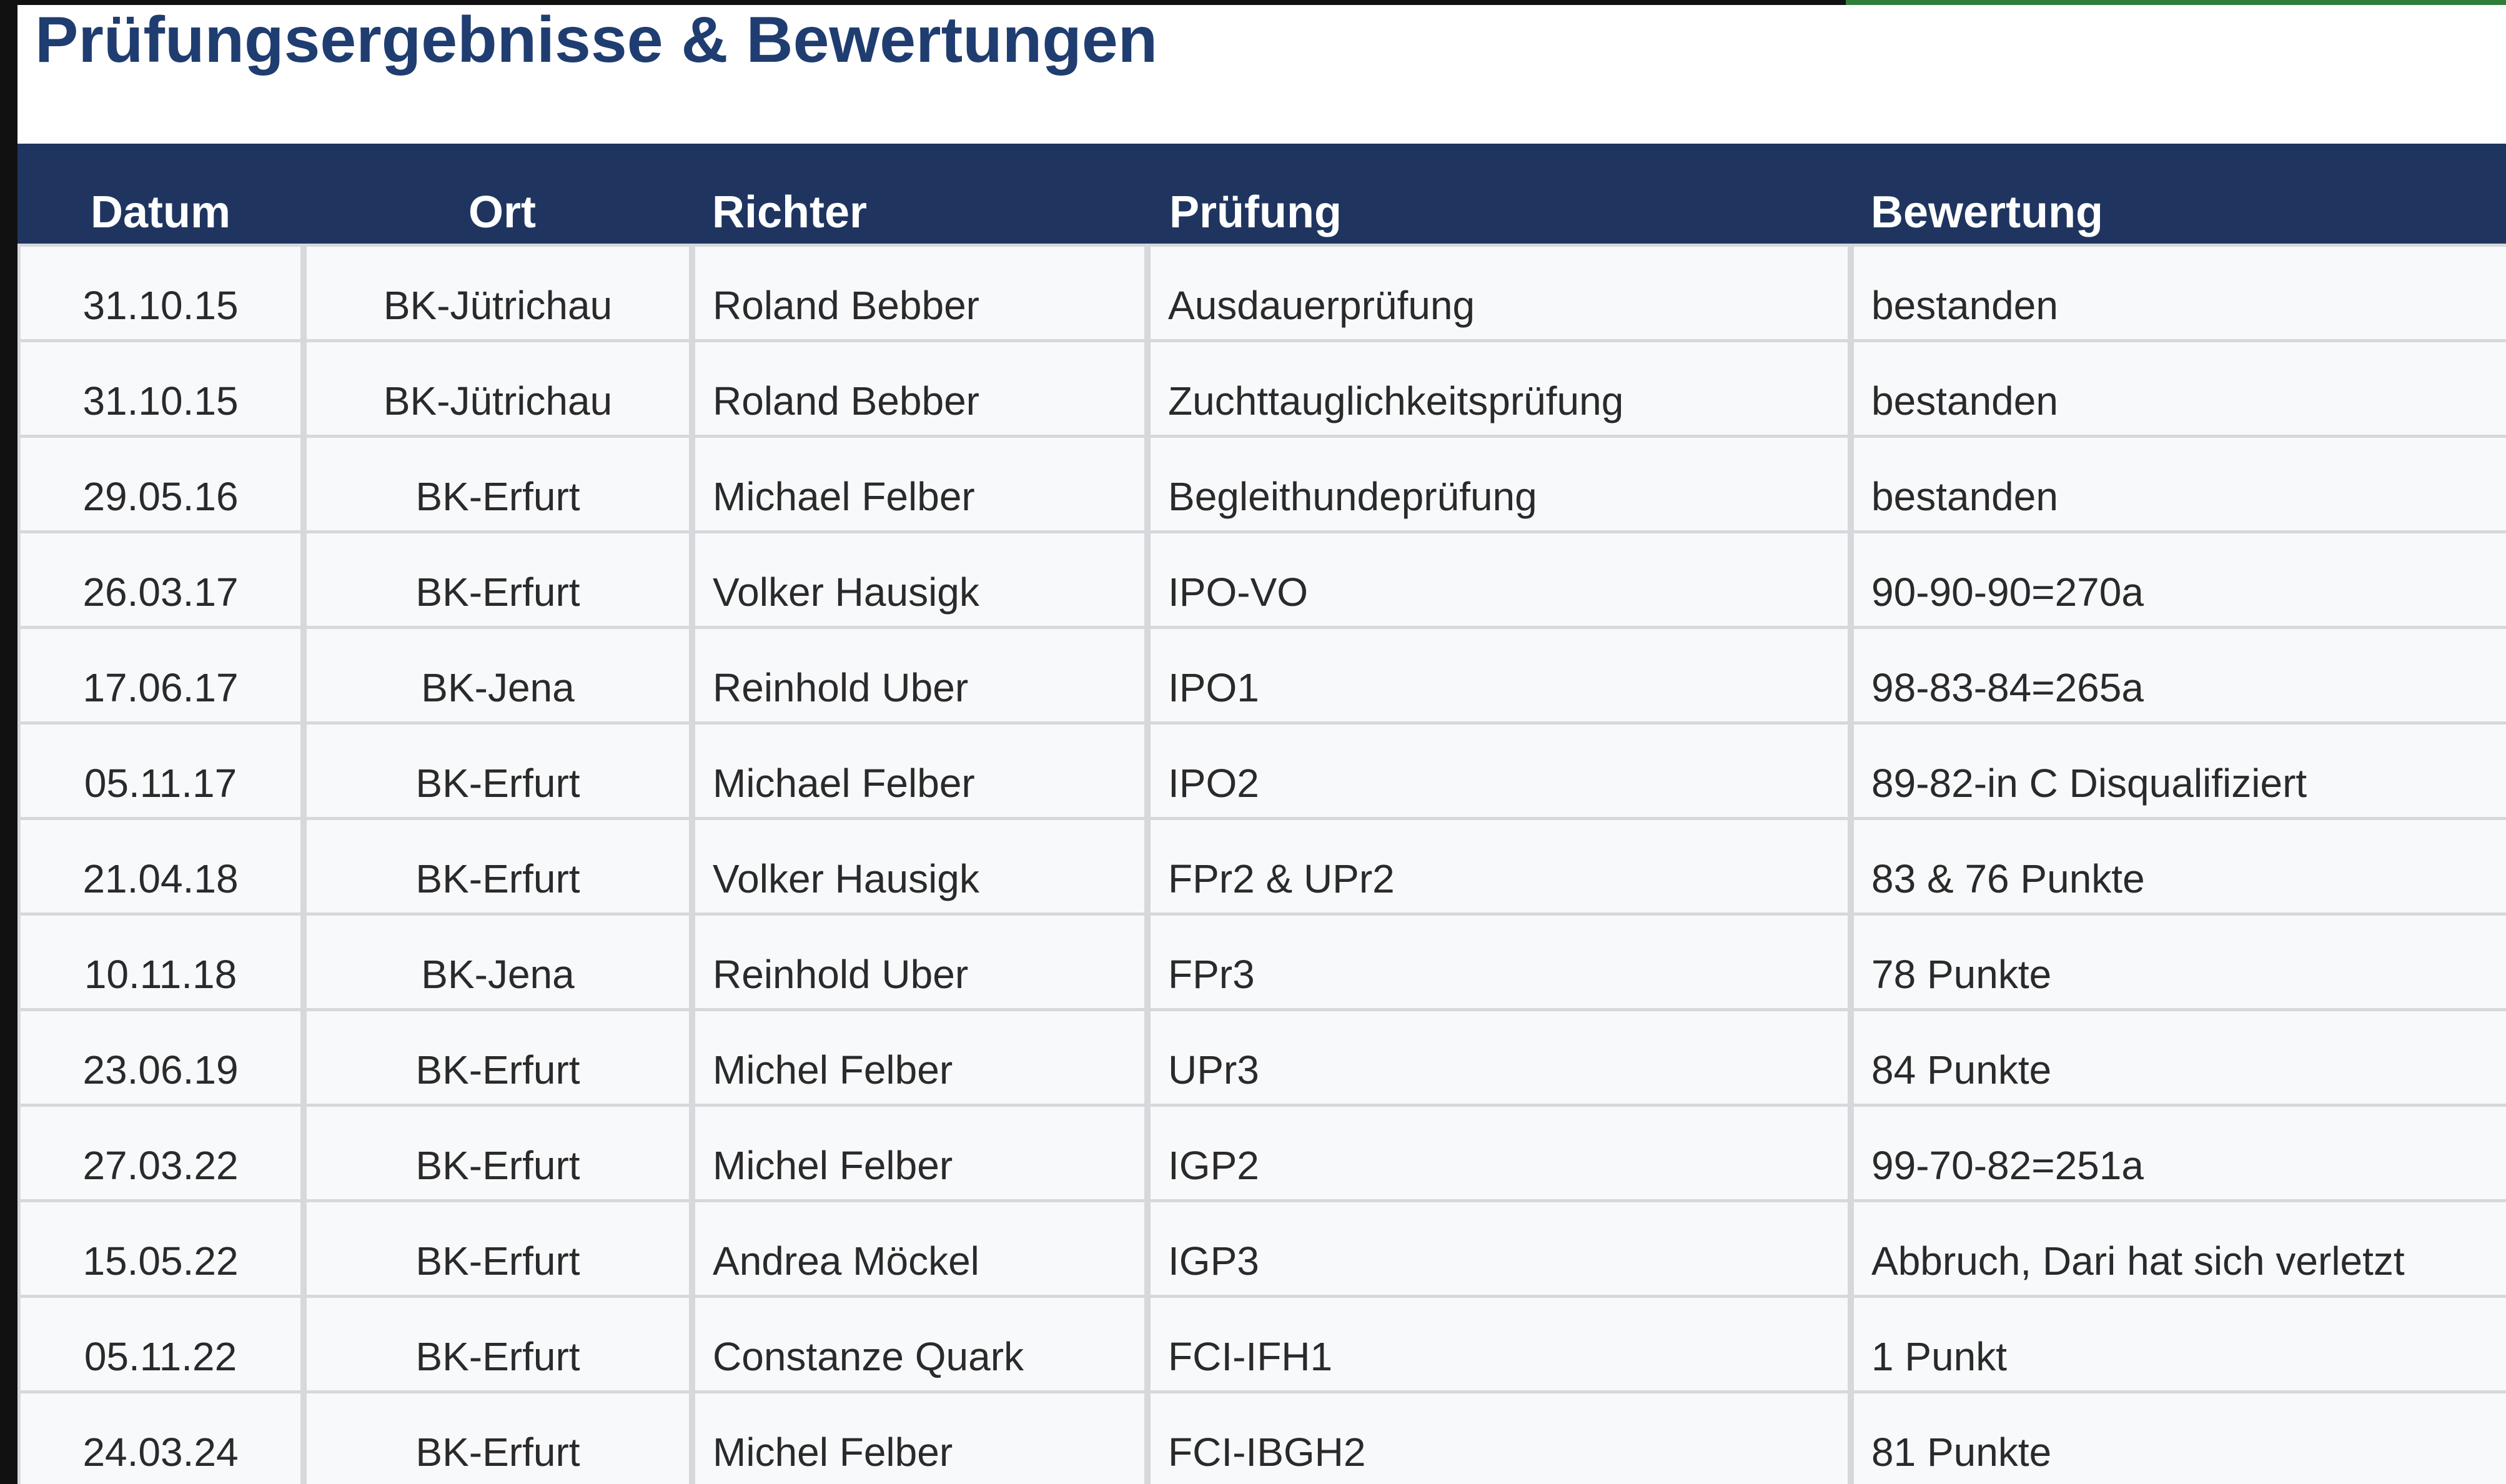  What do you see at coordinates (160, 770) in the screenshot?
I see `table-cell: 05.11.17` at bounding box center [160, 770].